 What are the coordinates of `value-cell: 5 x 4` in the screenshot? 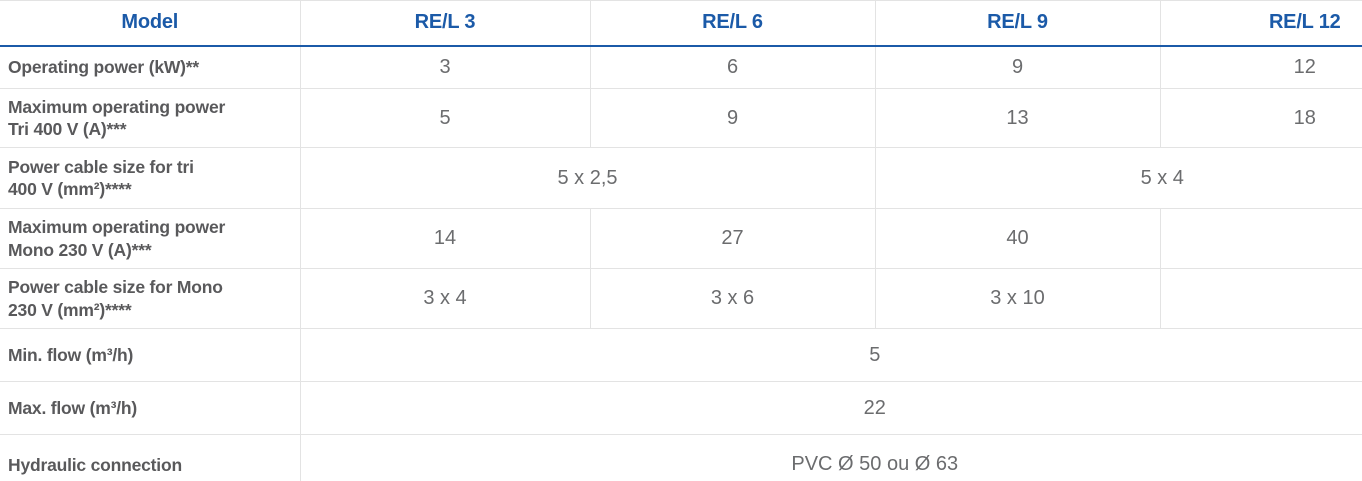 It's located at (1118, 178).